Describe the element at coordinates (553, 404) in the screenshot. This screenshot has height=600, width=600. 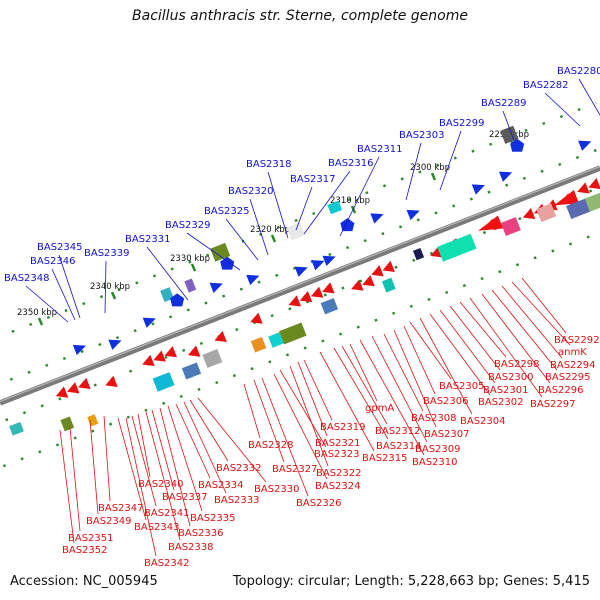
I see `reverse-gene-label: BAS2297` at that location.